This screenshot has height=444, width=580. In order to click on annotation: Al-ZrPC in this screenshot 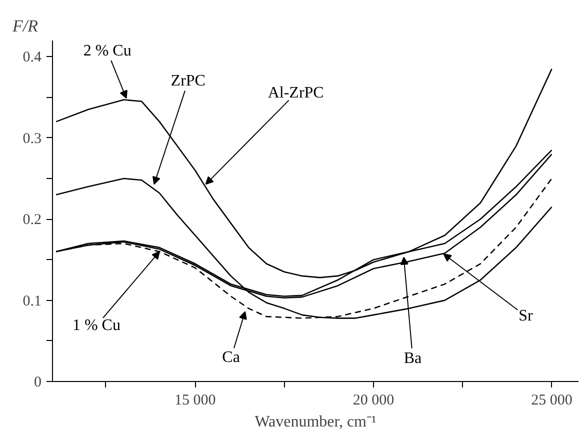, I will do `click(296, 93)`.